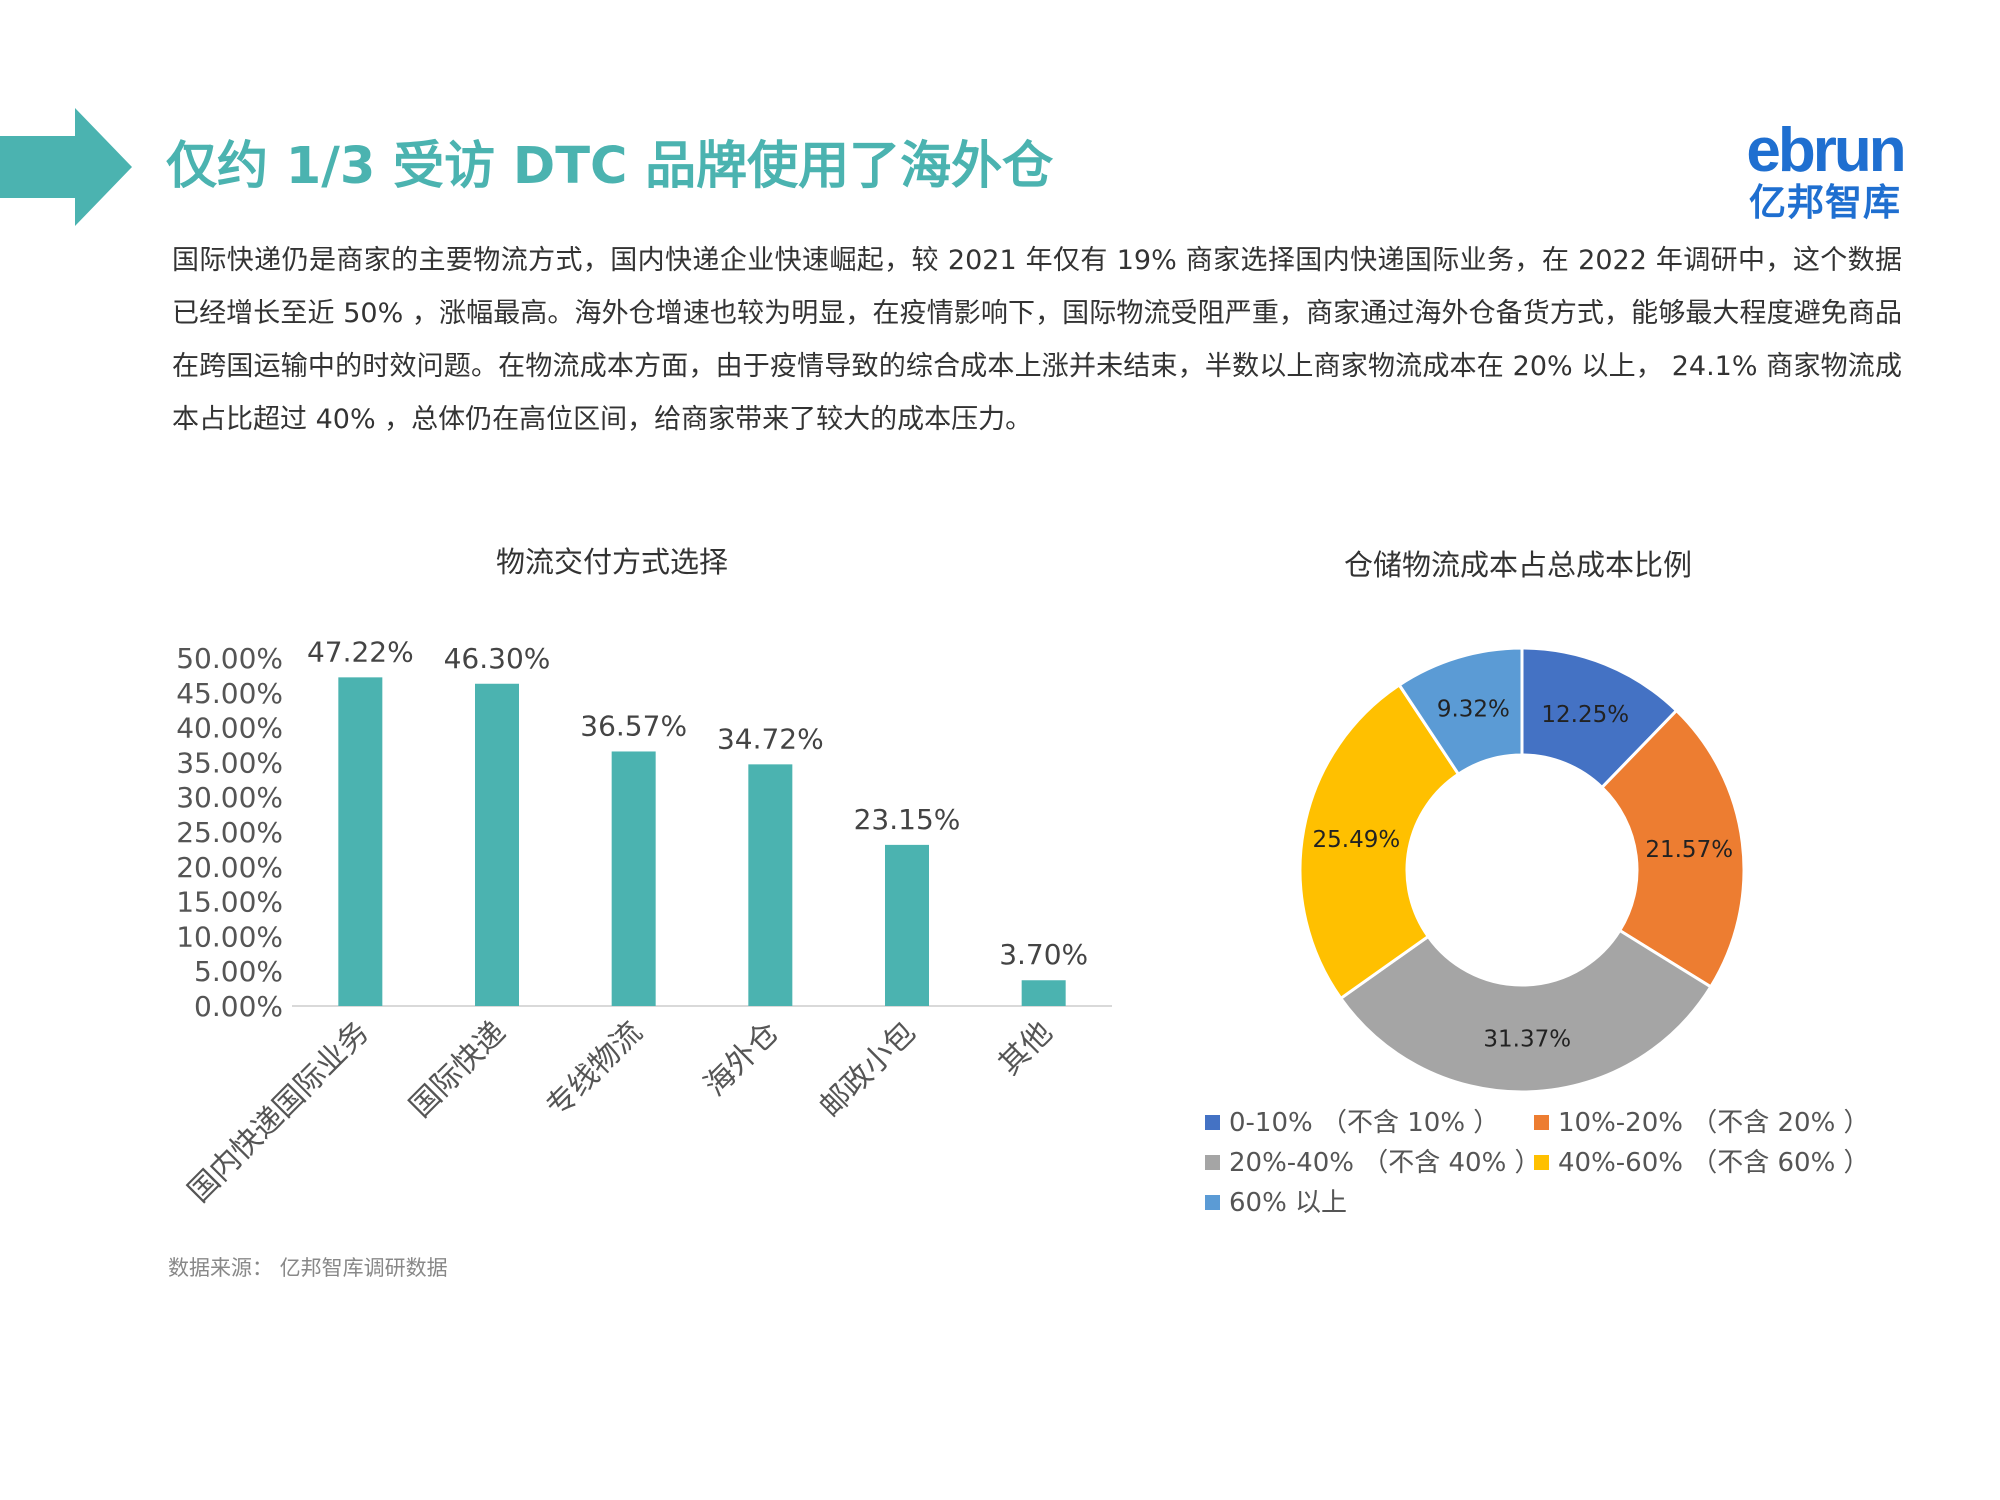 This screenshot has width=2000, height=1500. I want to click on y-tick-label: 30.00%, so click(229, 797).